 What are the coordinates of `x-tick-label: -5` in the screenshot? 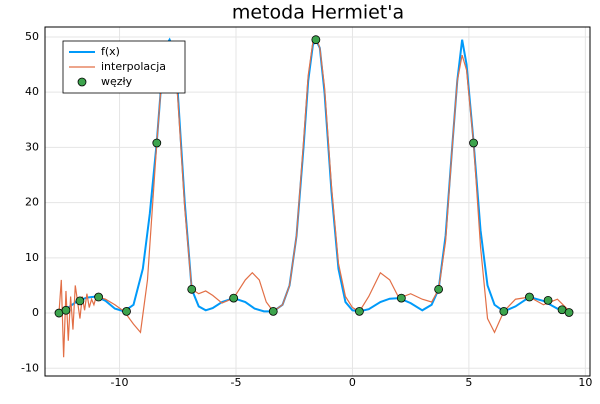 It's located at (235, 382).